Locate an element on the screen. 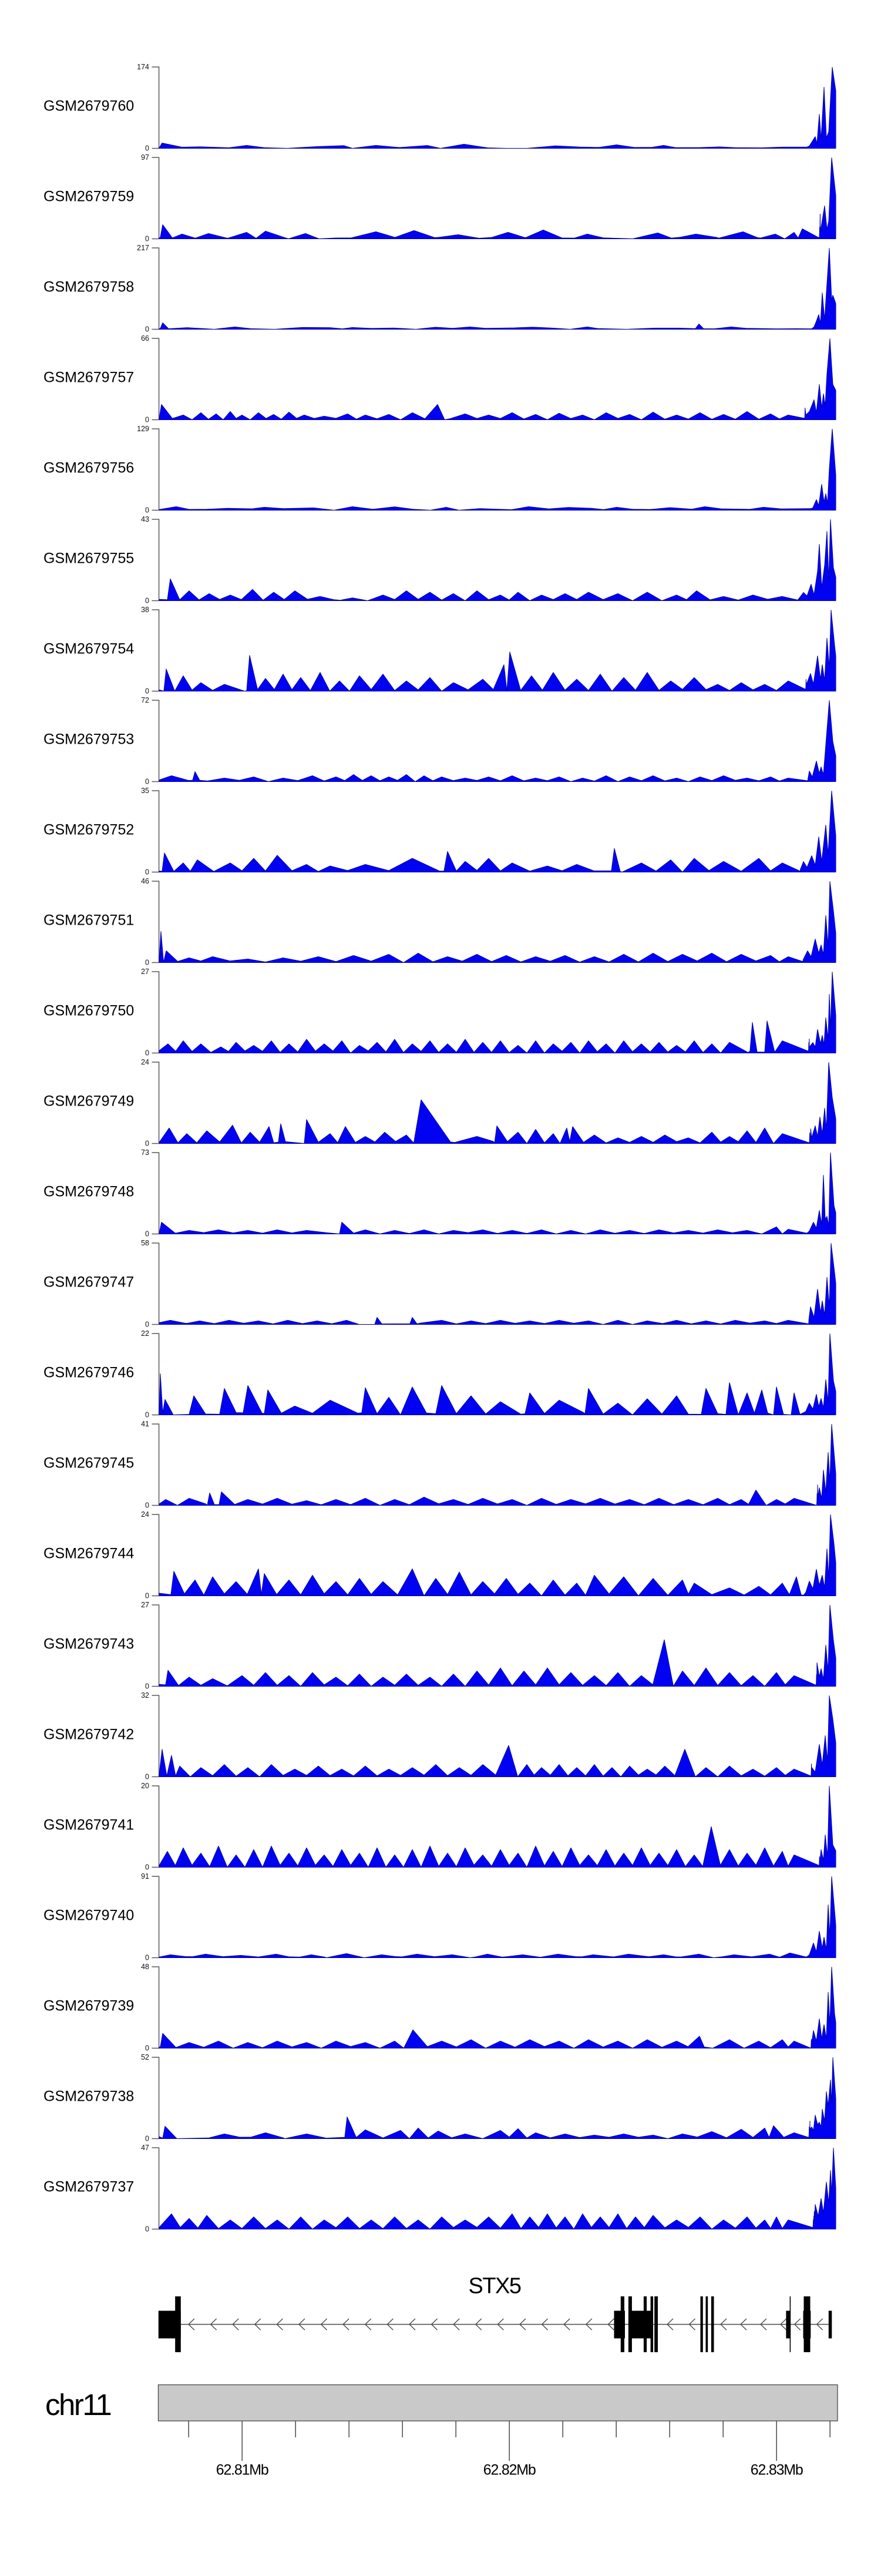 The image size is (881, 2576). svg-text: GSM2679758 is located at coordinates (88, 287).